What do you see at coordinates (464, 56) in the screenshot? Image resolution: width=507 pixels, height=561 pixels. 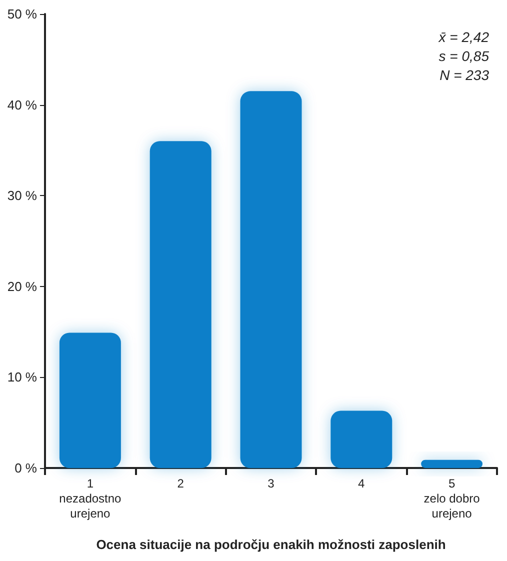 I see `annotation: s = 0,85` at bounding box center [464, 56].